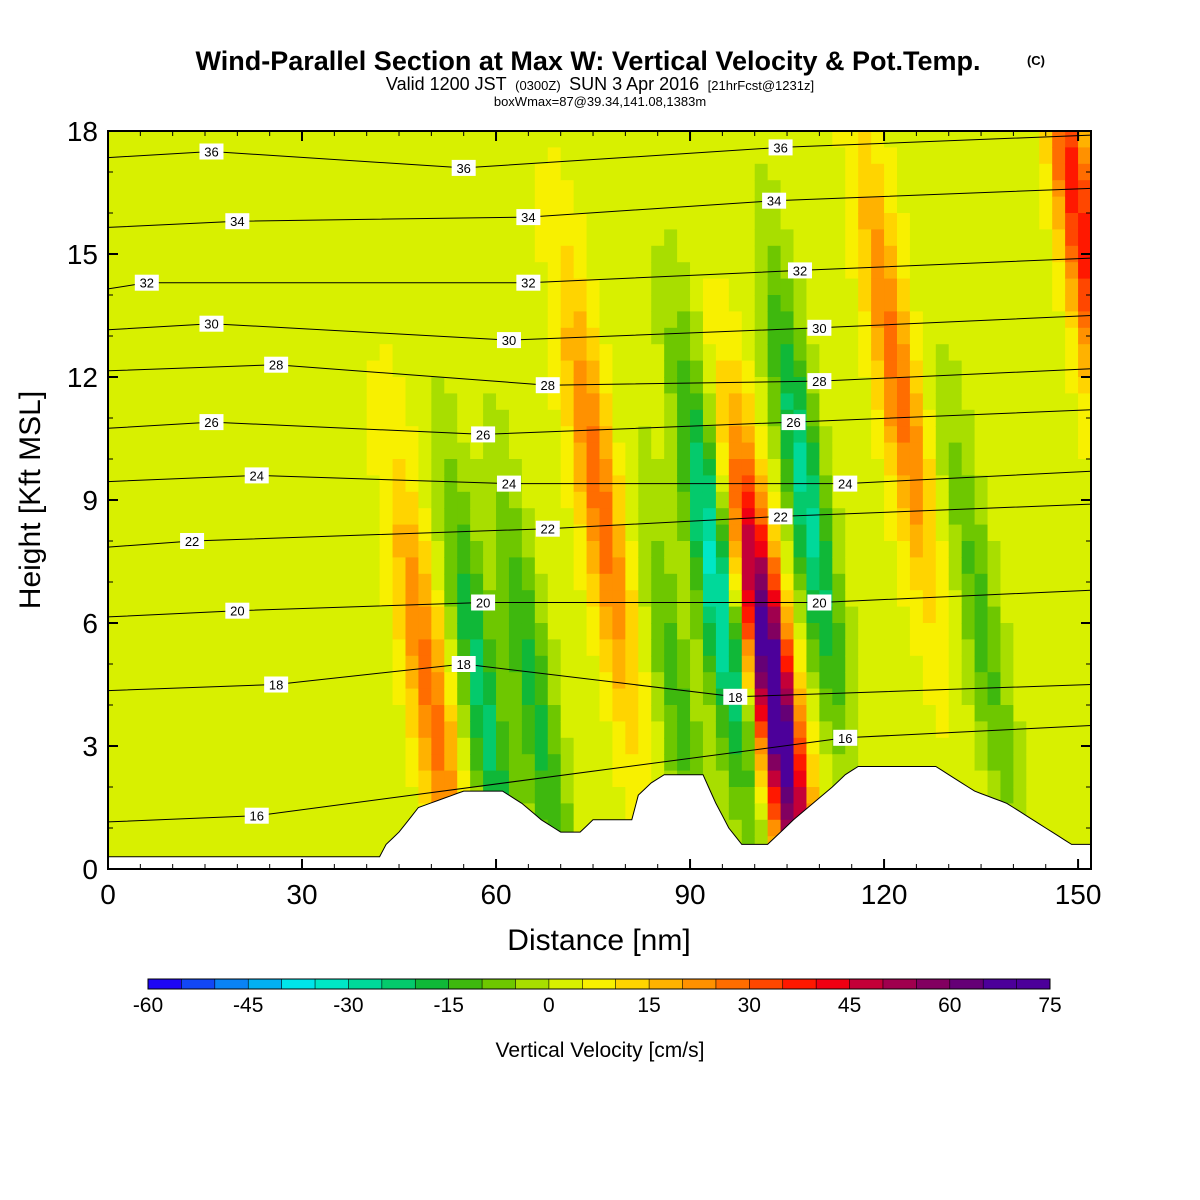  What do you see at coordinates (211, 422) in the screenshot?
I see `contour-label: 26` at bounding box center [211, 422].